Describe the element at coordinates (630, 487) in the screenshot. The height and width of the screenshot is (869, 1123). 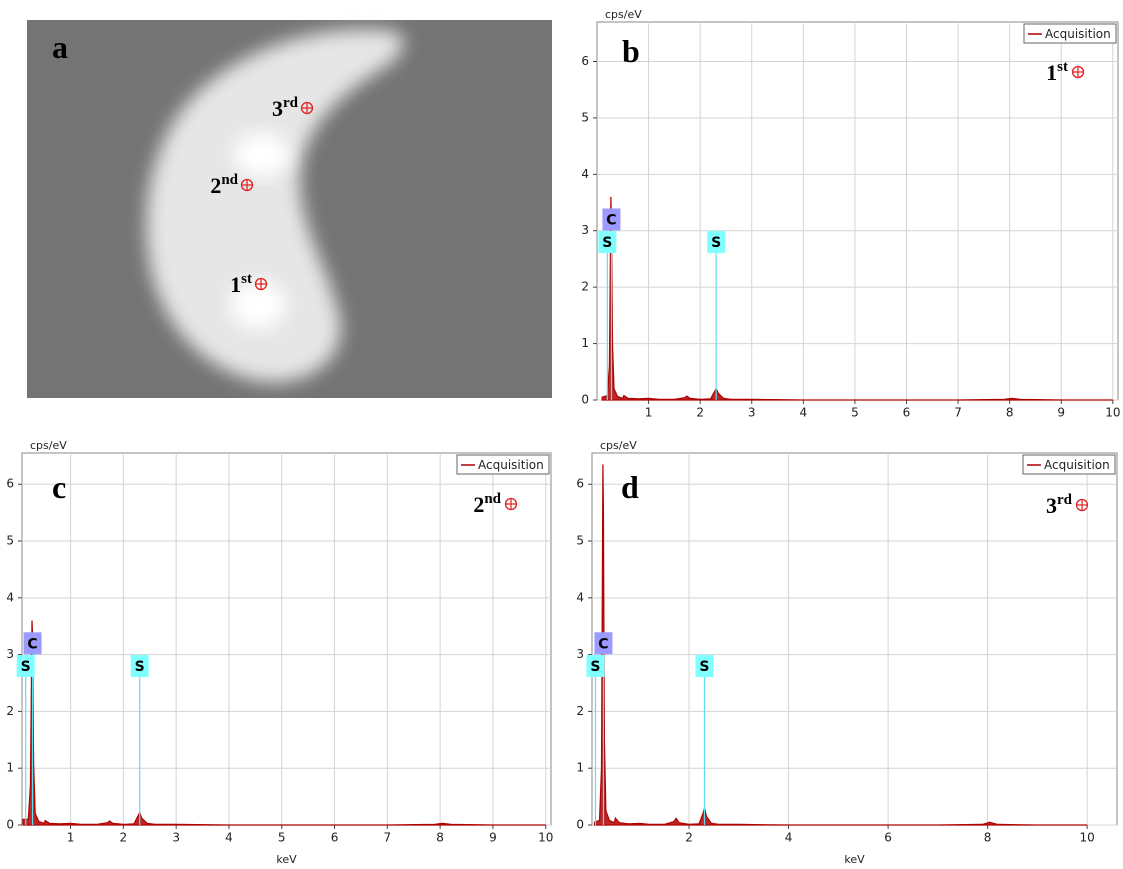
I see `panel-label: d` at that location.